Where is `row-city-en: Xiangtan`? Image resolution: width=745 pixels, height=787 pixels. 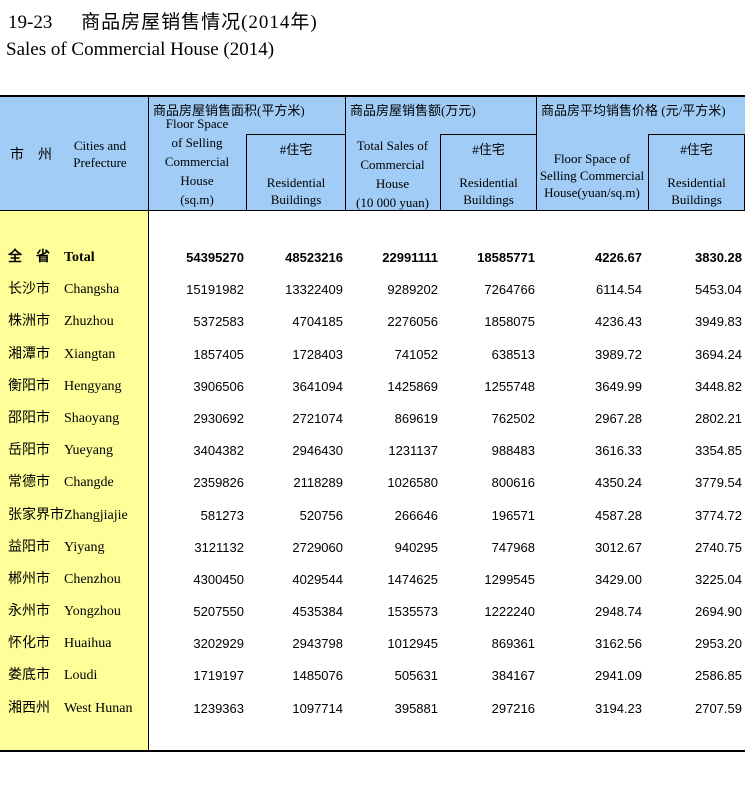
row-city-en: Xiangtan is located at coordinates (90, 354).